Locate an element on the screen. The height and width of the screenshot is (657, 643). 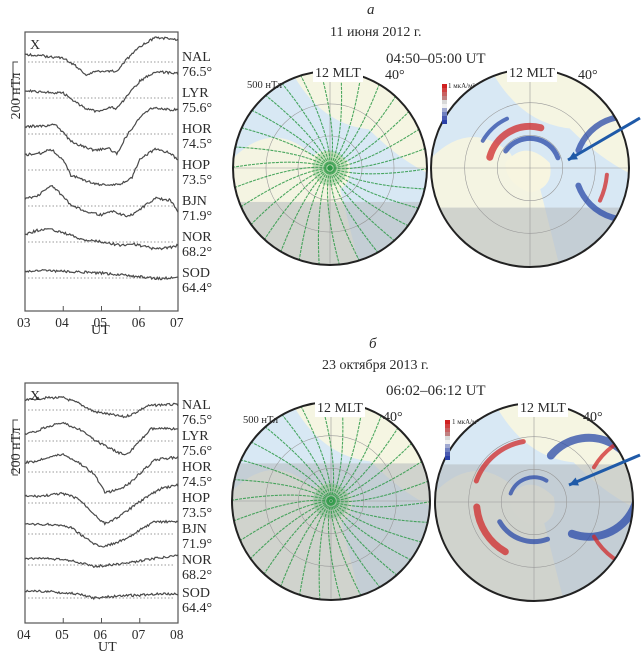
panel-date-b: 23 октября 2013 г. is located at coordinates (375, 365).